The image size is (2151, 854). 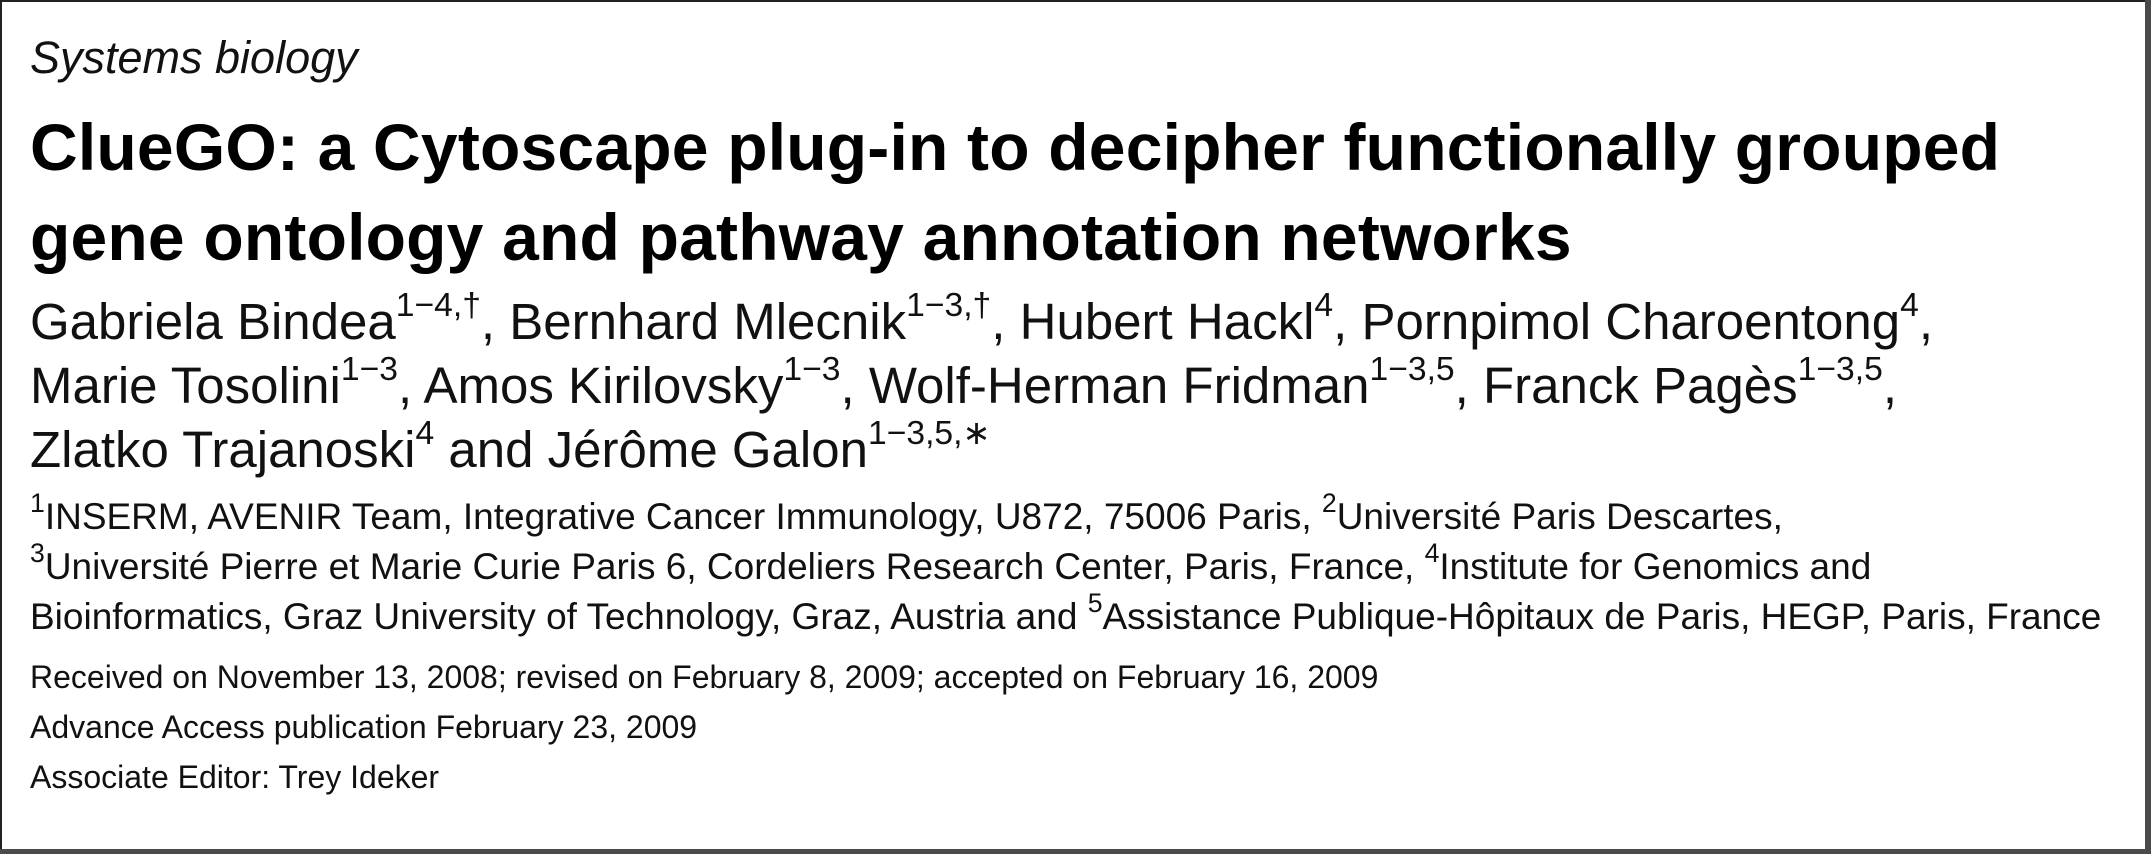 What do you see at coordinates (603, 385) in the screenshot?
I see `author-name: Amos Kirilovsky` at bounding box center [603, 385].